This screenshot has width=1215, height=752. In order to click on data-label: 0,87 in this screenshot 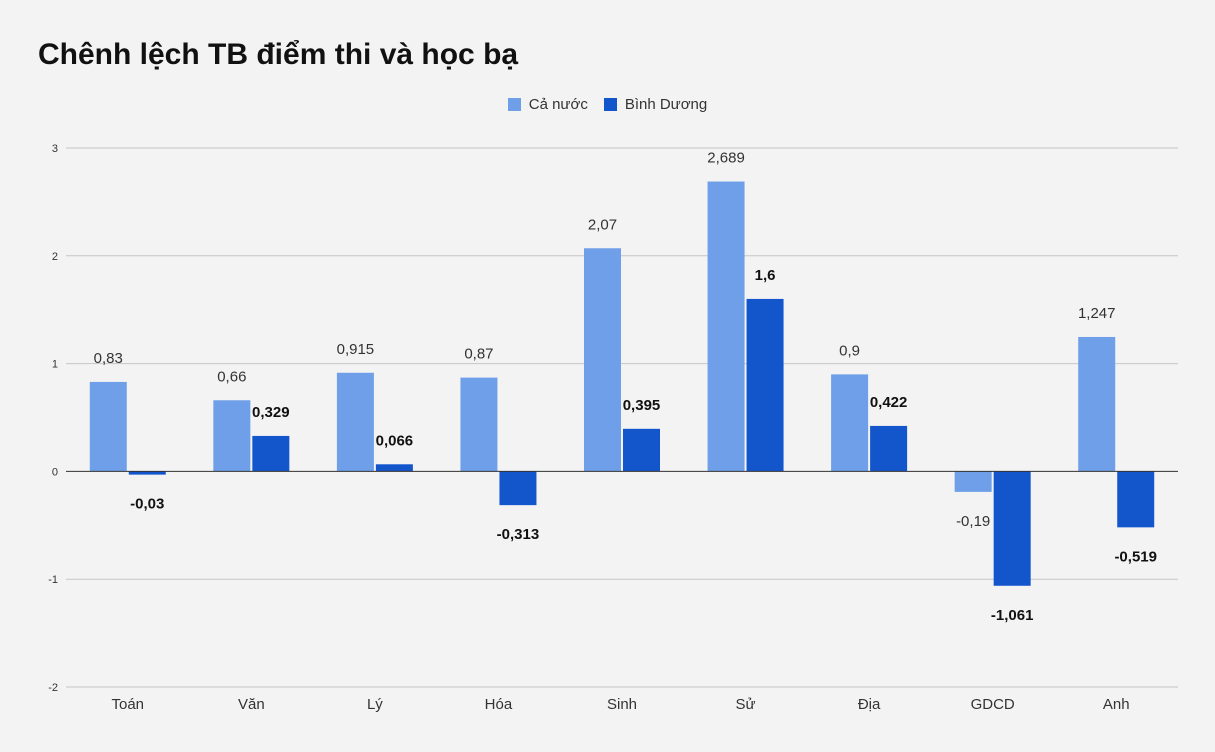, I will do `click(478, 354)`.